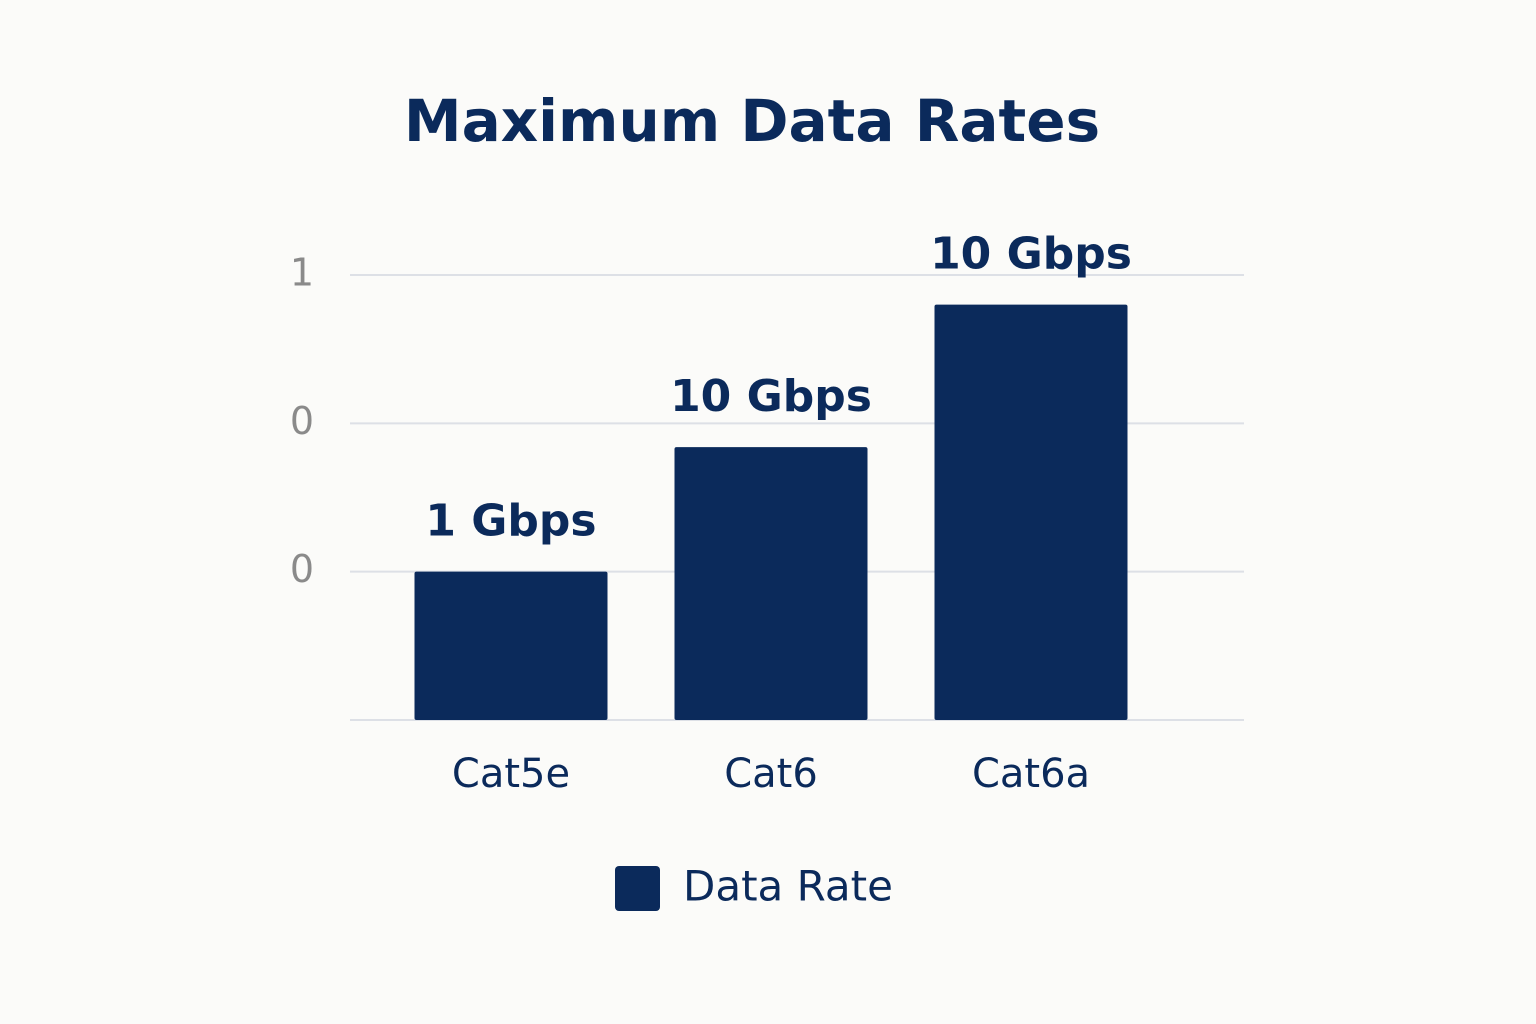  I want to click on chart-title: Maximum Data Rates, so click(752, 121).